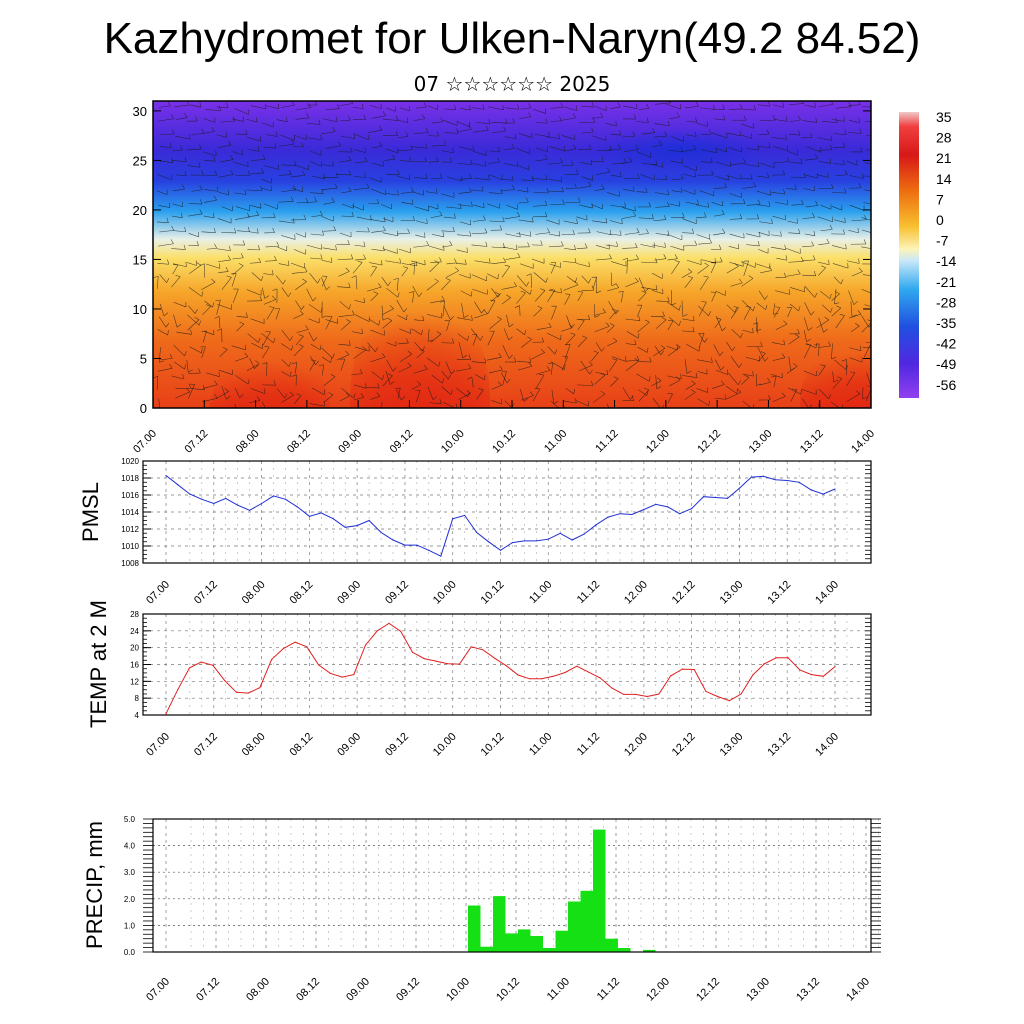  Describe the element at coordinates (130, 529) in the screenshot. I see `y-tick-label: 1012` at that location.